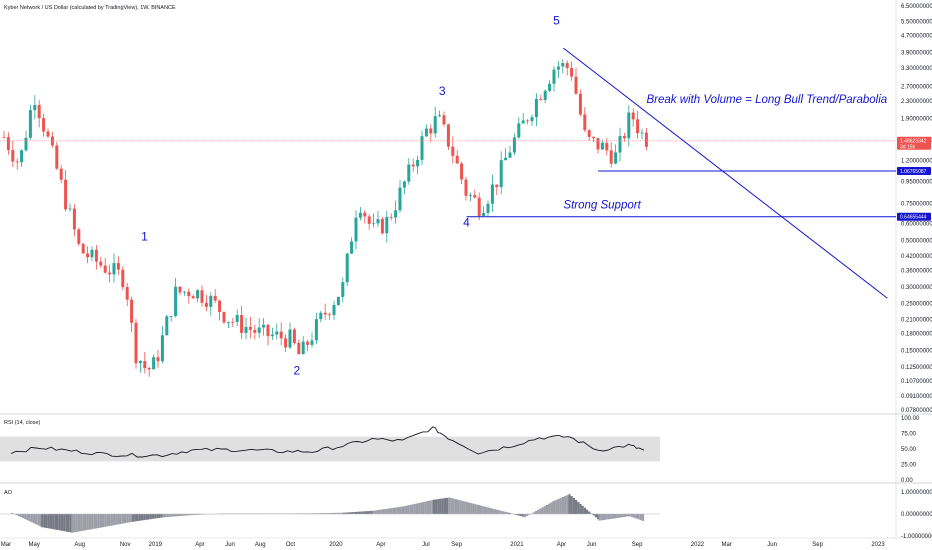 The width and height of the screenshot is (932, 550). Describe the element at coordinates (817, 545) in the screenshot. I see `time-tick-label: Sep` at that location.